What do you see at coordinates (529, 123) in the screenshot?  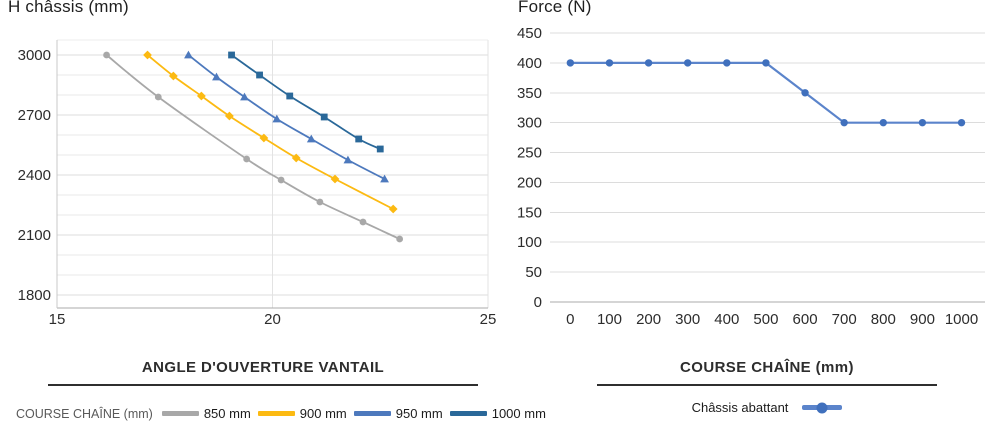 I see `y-tick-label: 300` at bounding box center [529, 123].